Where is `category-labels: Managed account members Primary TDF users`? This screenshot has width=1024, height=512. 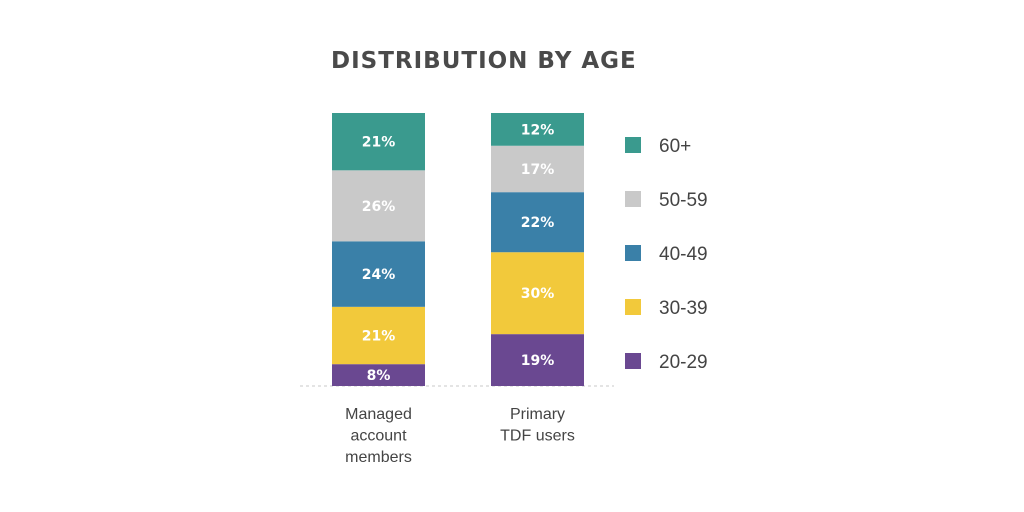
category-labels: Managed account members Primary TDF users is located at coordinates (460, 436).